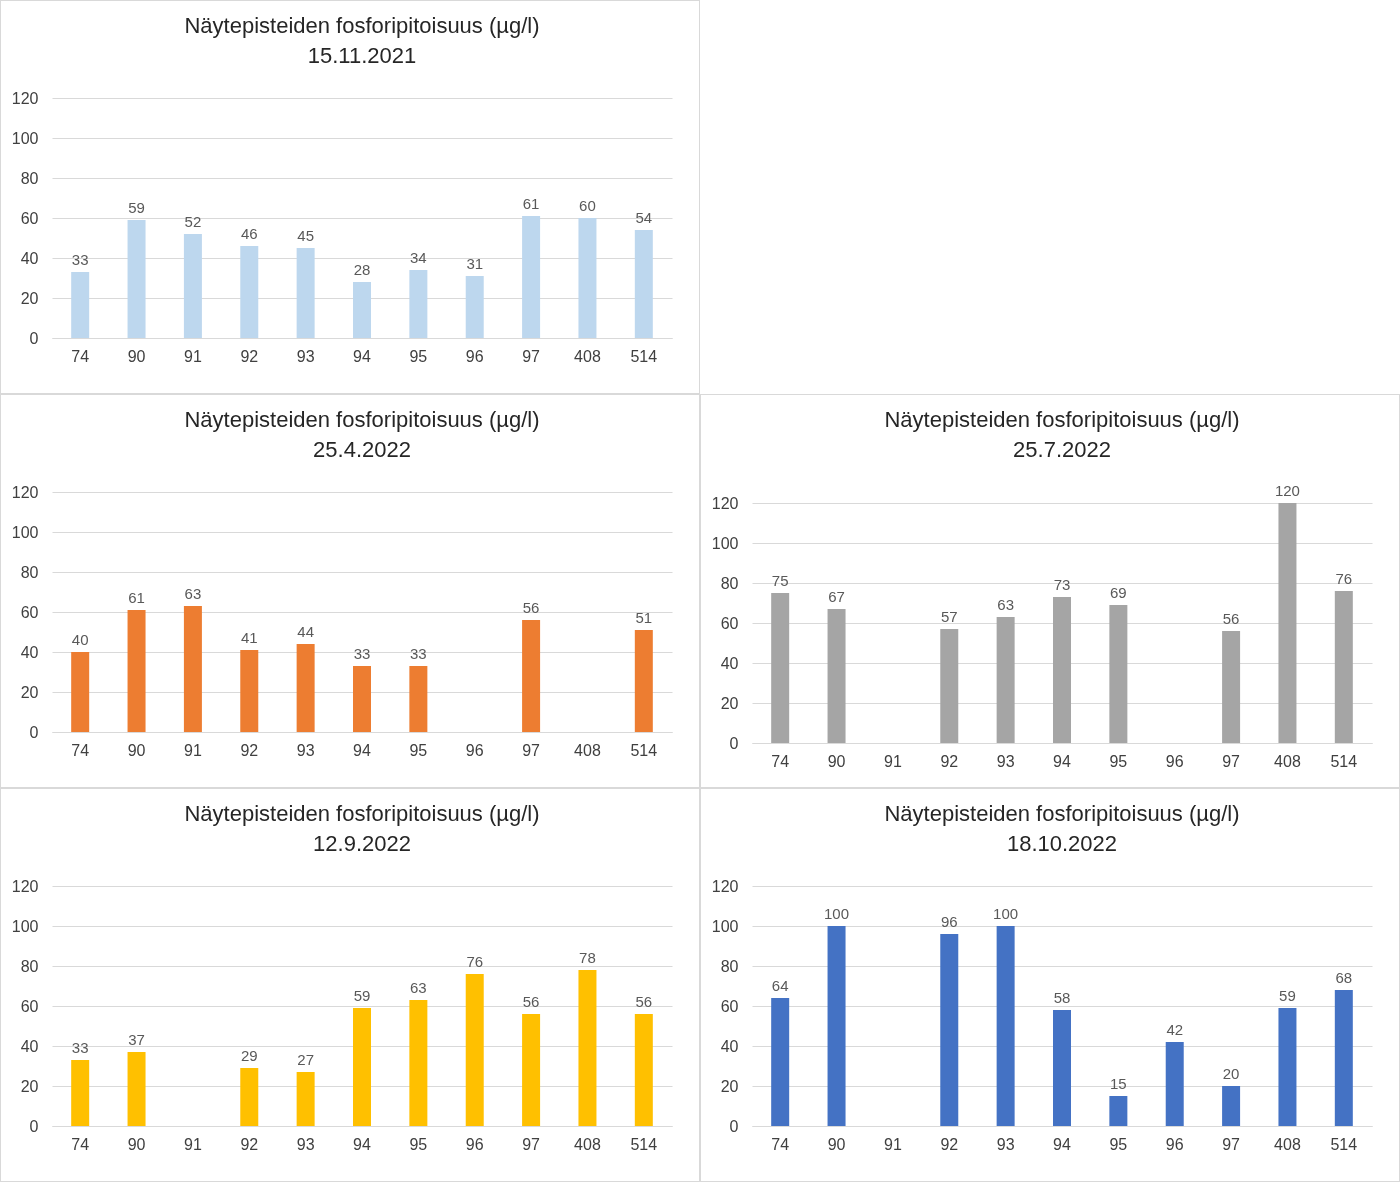  I want to click on data-label: 120, so click(1287, 490).